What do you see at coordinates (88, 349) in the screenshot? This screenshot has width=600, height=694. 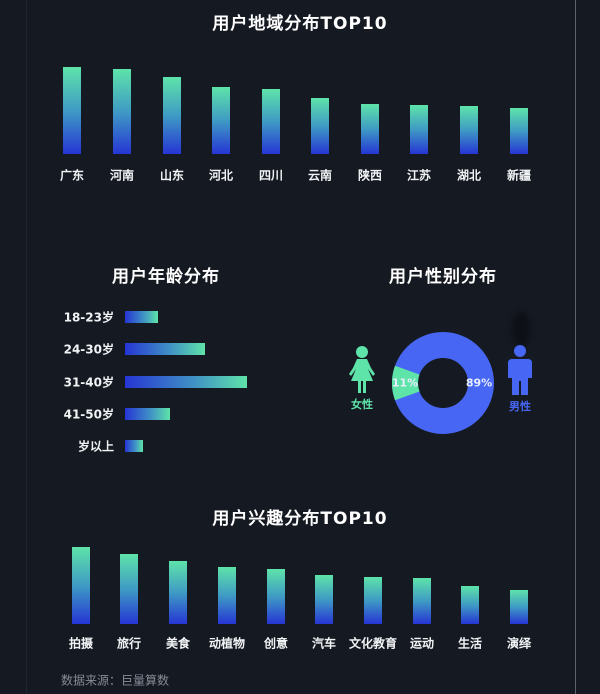 I see `age-label: 24-30岁` at bounding box center [88, 349].